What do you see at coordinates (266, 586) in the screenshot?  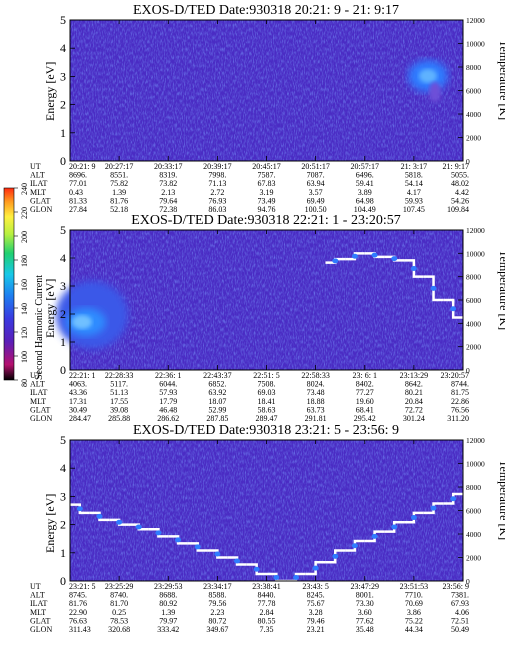 I see `orbit-cell: 23:38:41` at bounding box center [266, 586].